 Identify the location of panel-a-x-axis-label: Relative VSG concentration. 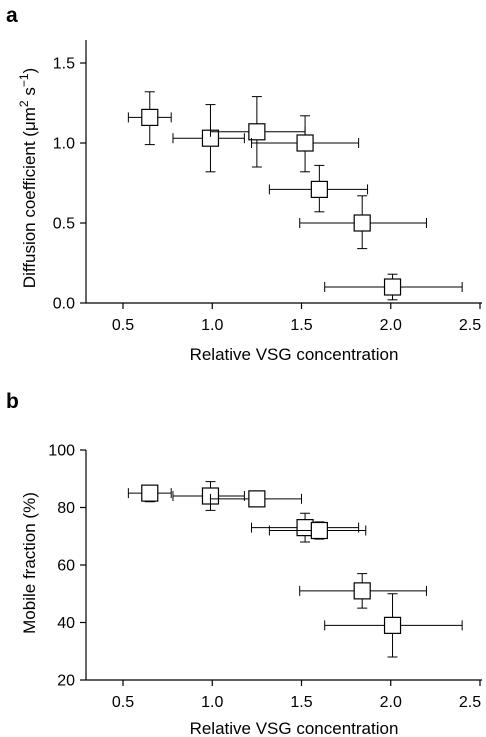
(294, 354).